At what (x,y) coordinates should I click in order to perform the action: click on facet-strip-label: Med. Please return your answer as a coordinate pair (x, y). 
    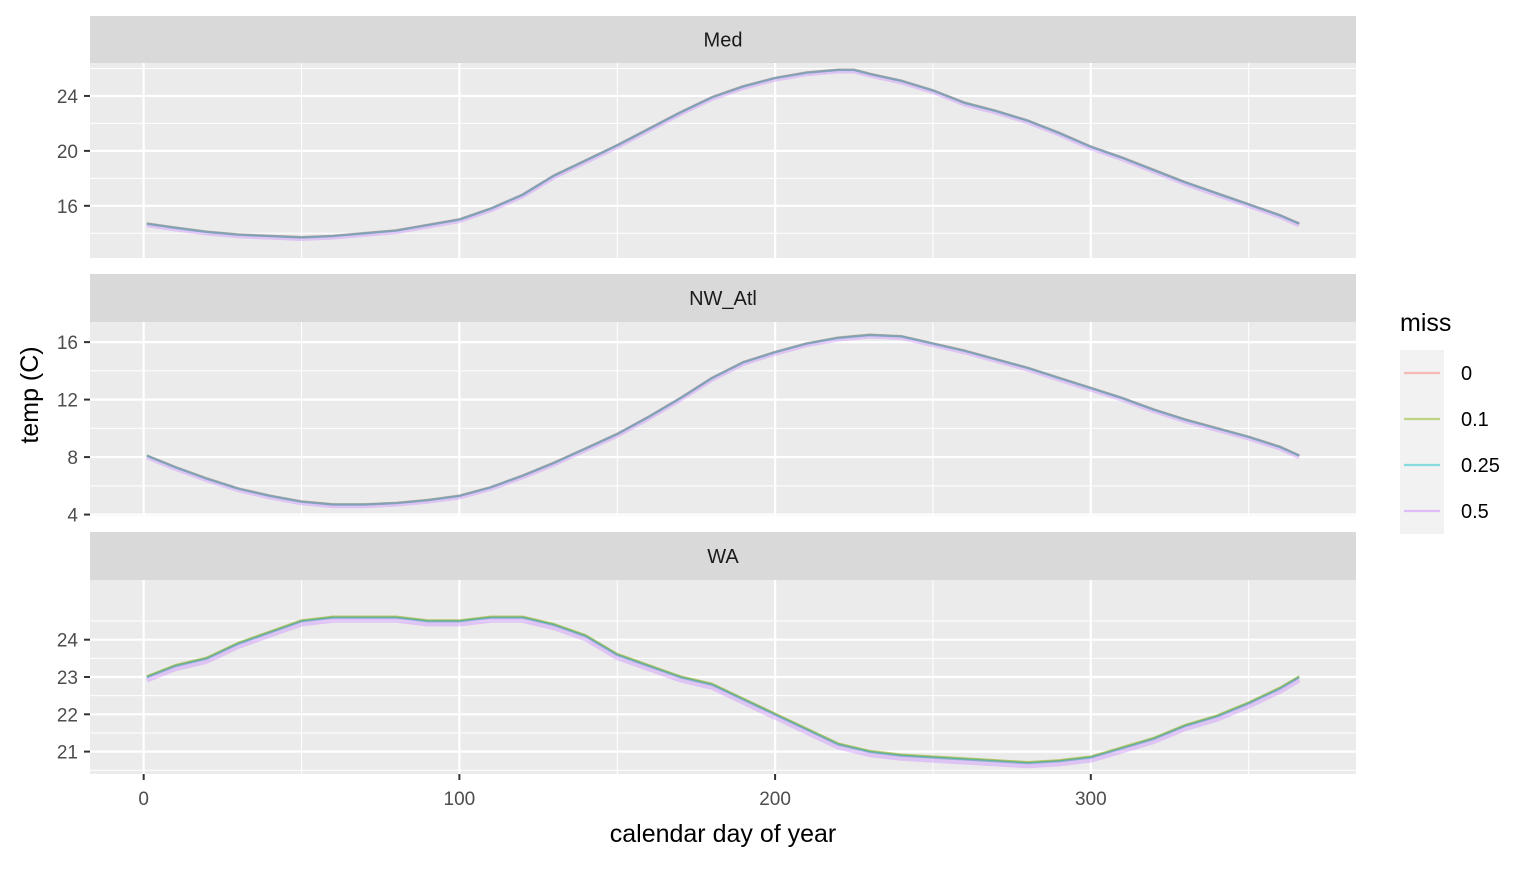
    Looking at the image, I should click on (723, 41).